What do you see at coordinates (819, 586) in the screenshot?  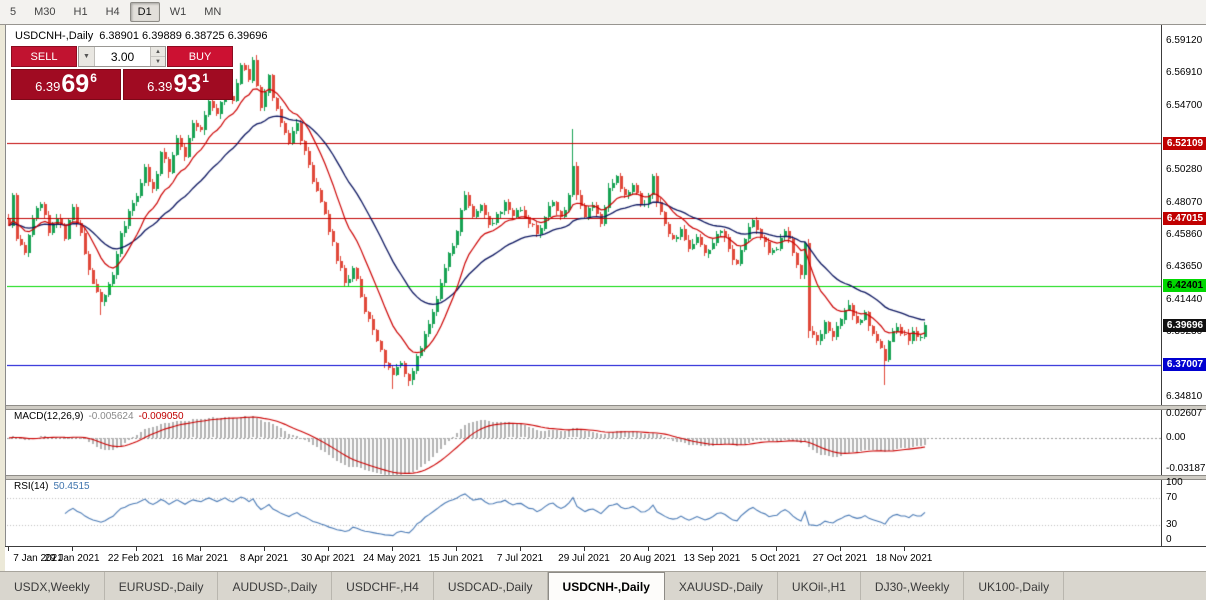 I see `chart-tab-ukoil-h1: UKOil-,H1` at bounding box center [819, 586].